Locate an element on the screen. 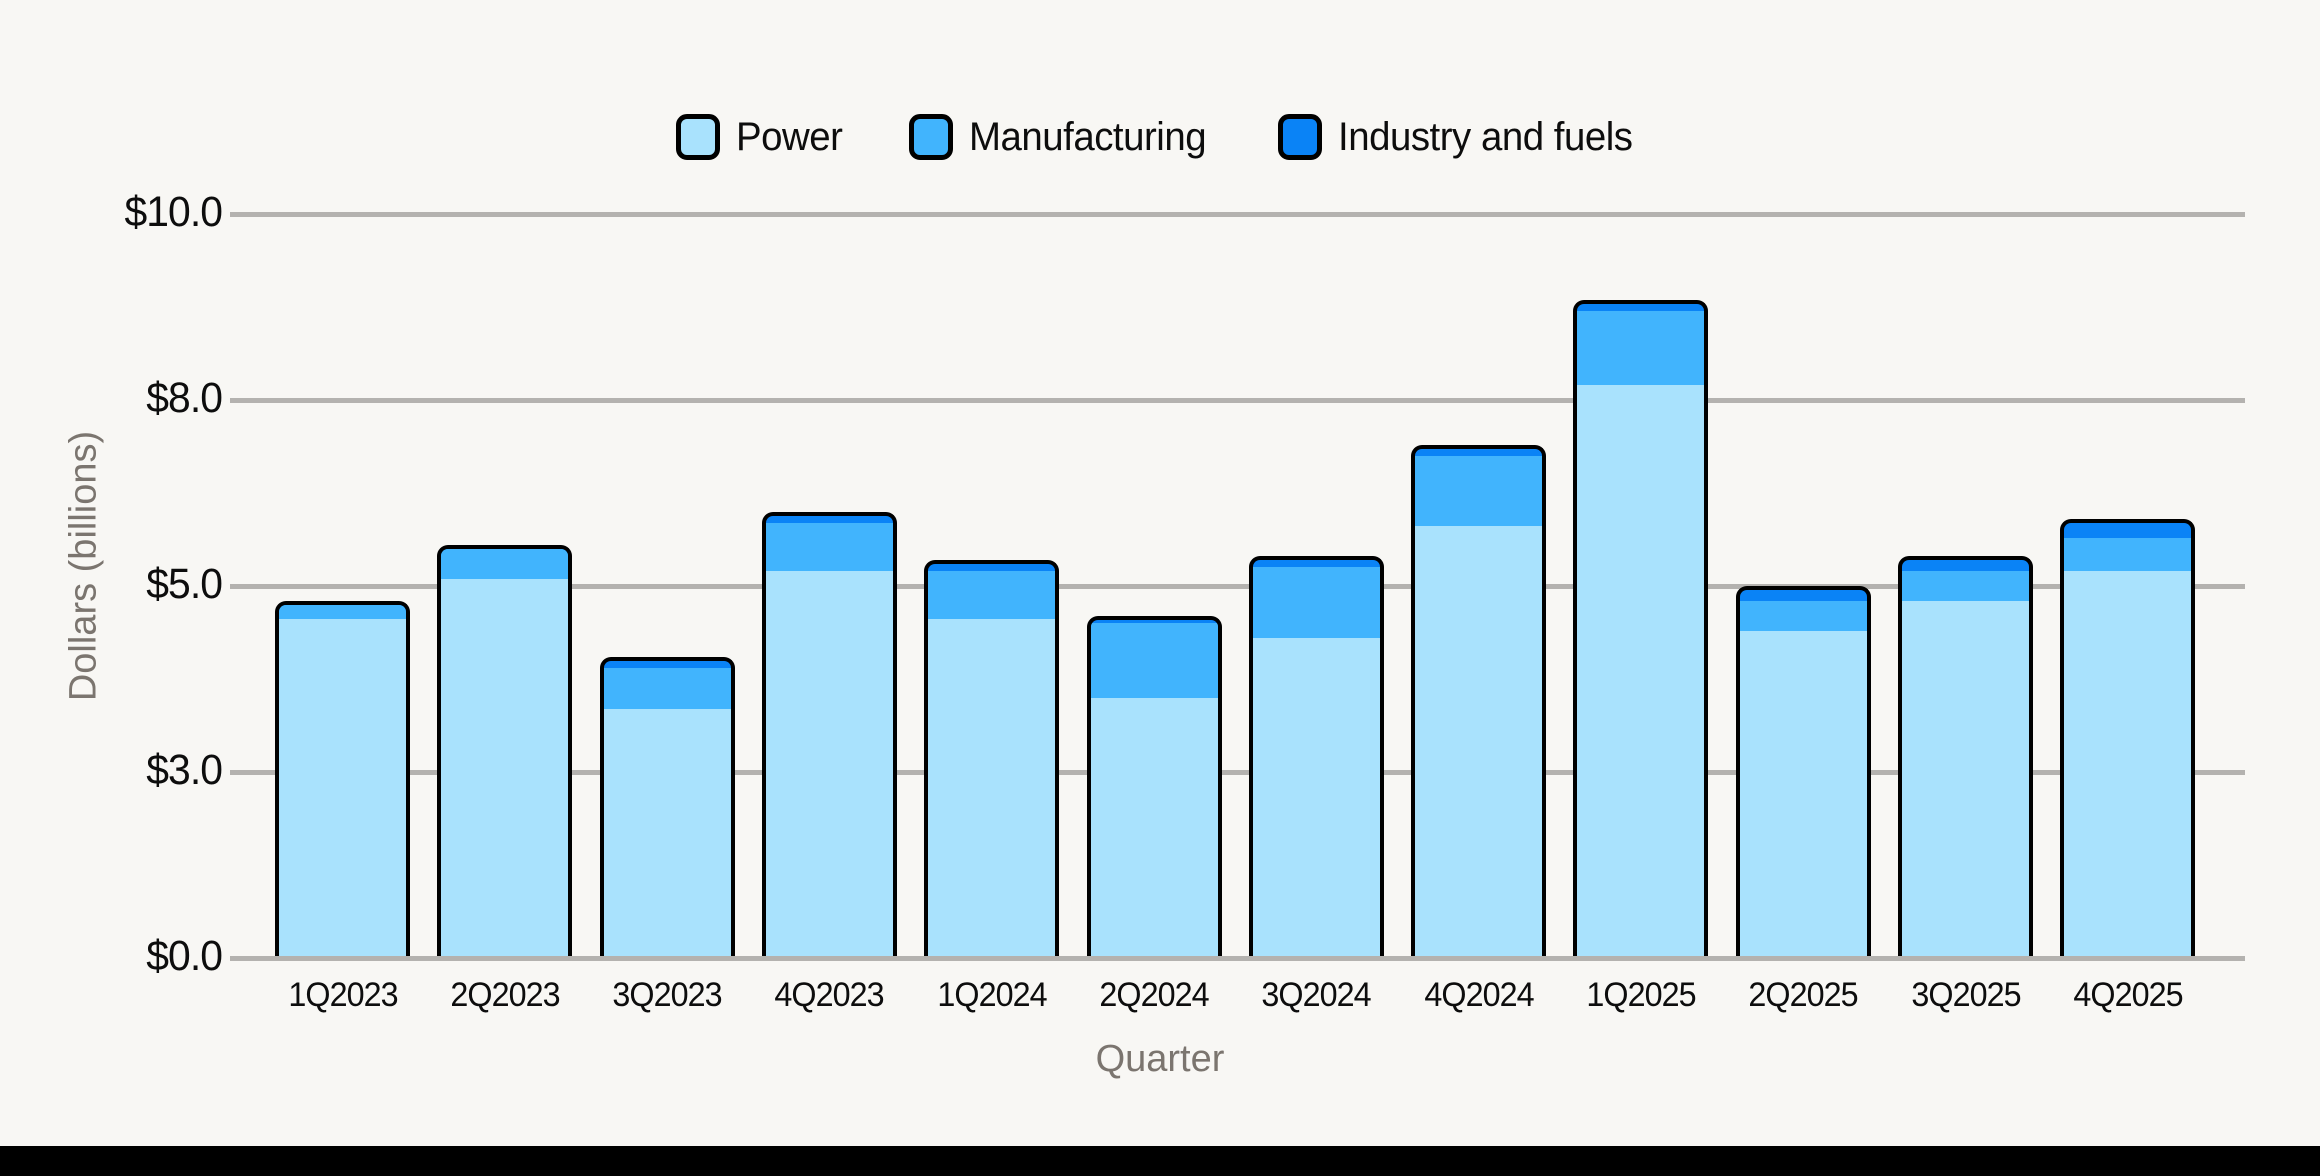 The image size is (2320, 1176). y-tick-label: $3.0 is located at coordinates (184, 770).